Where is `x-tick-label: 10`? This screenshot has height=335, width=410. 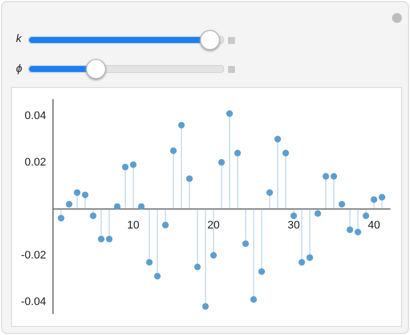
x-tick-label: 10 is located at coordinates (133, 225).